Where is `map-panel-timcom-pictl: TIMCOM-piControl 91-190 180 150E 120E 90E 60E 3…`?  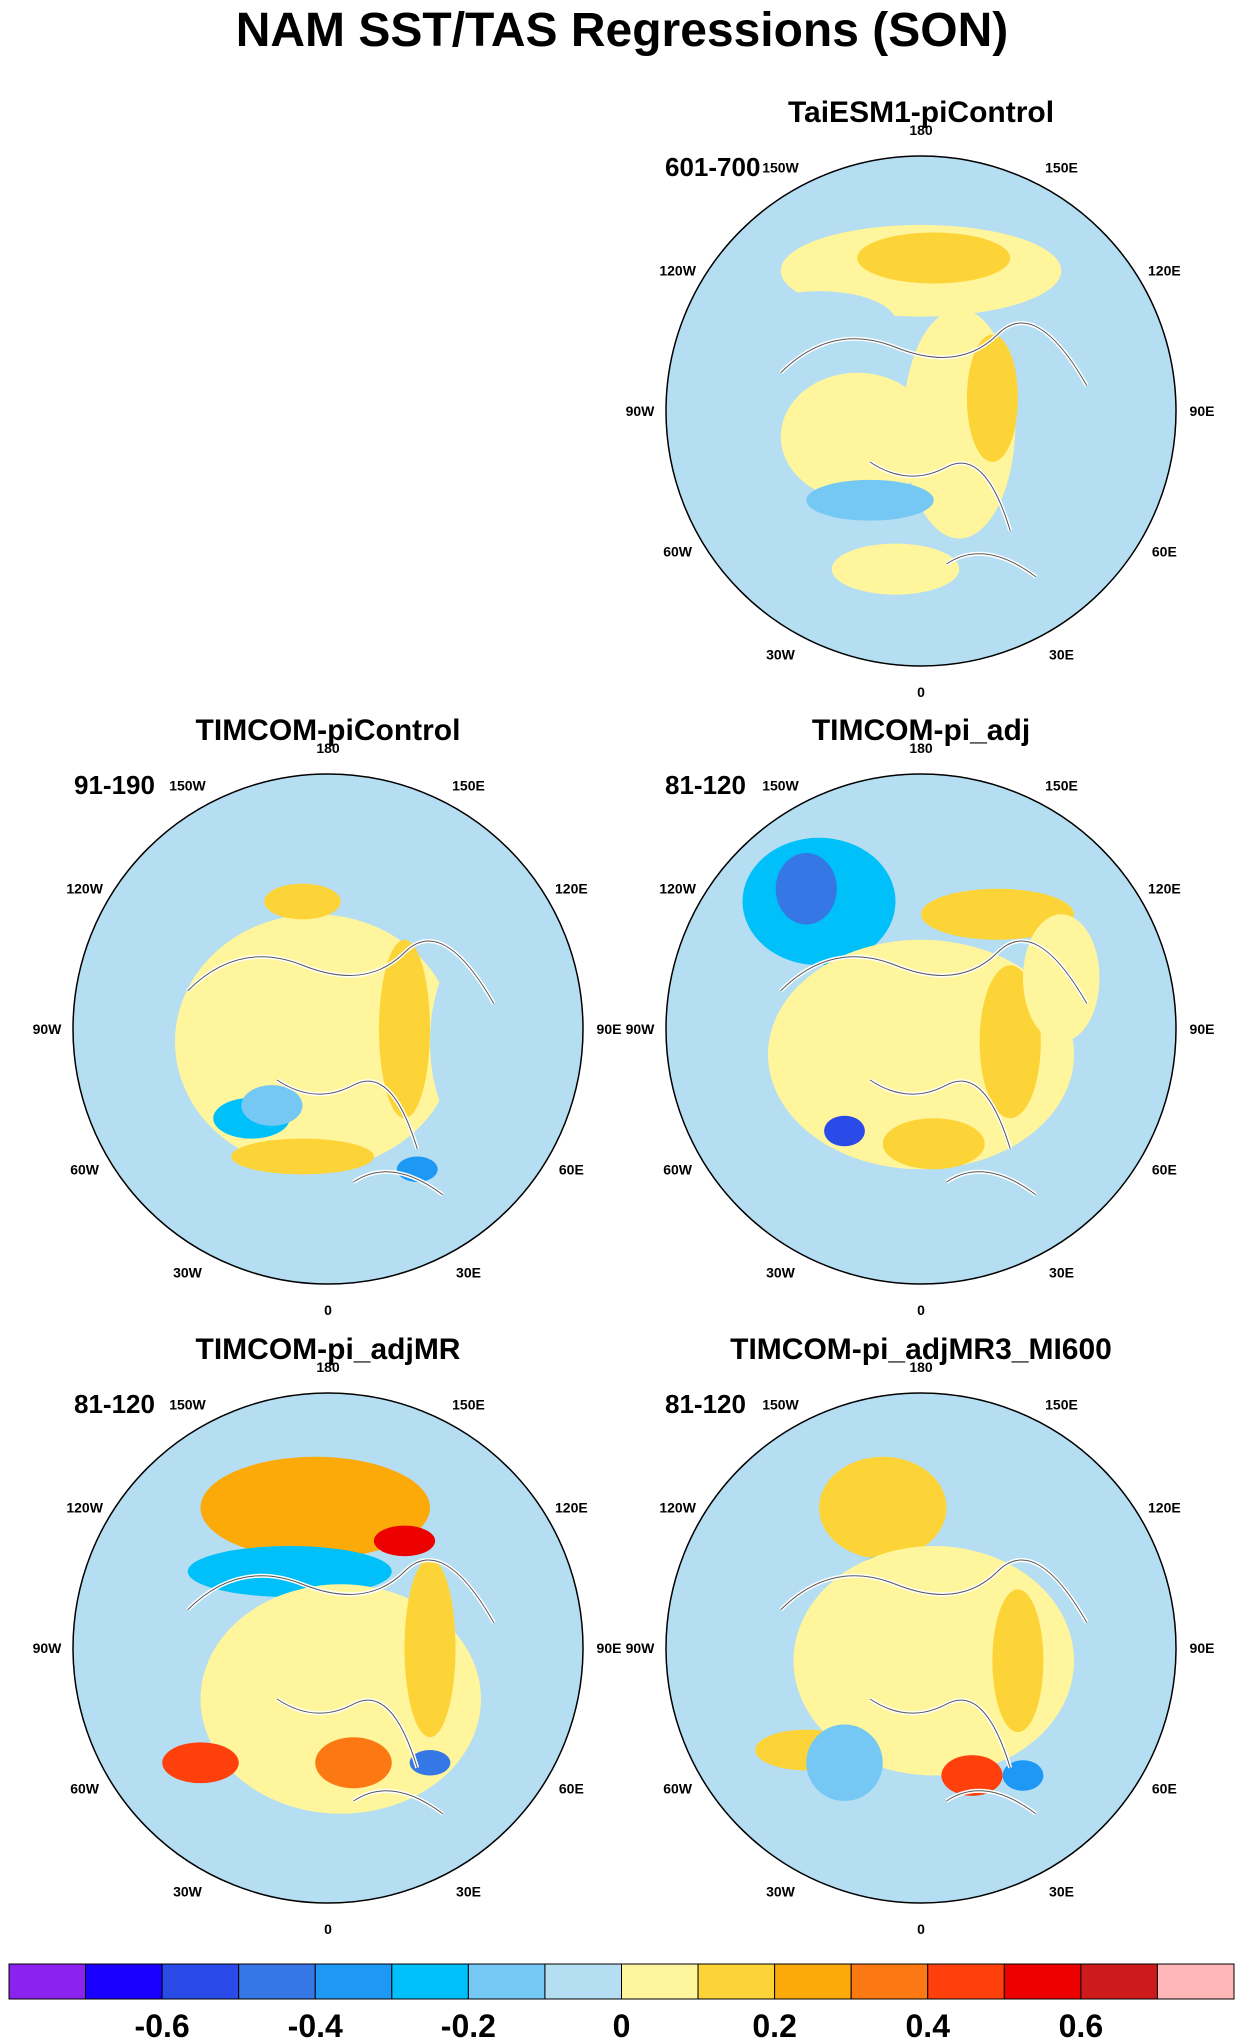 map-panel-timcom-pictl: TIMCOM-piControl 91-190 180 150E 120E 90E 60E 3… is located at coordinates (327, 1016).